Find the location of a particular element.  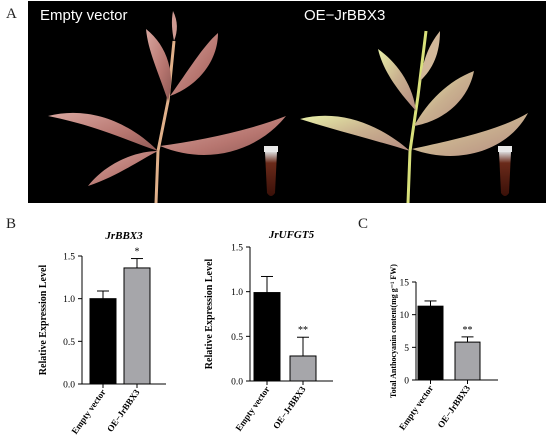

significance-label: * is located at coordinates (137, 252).